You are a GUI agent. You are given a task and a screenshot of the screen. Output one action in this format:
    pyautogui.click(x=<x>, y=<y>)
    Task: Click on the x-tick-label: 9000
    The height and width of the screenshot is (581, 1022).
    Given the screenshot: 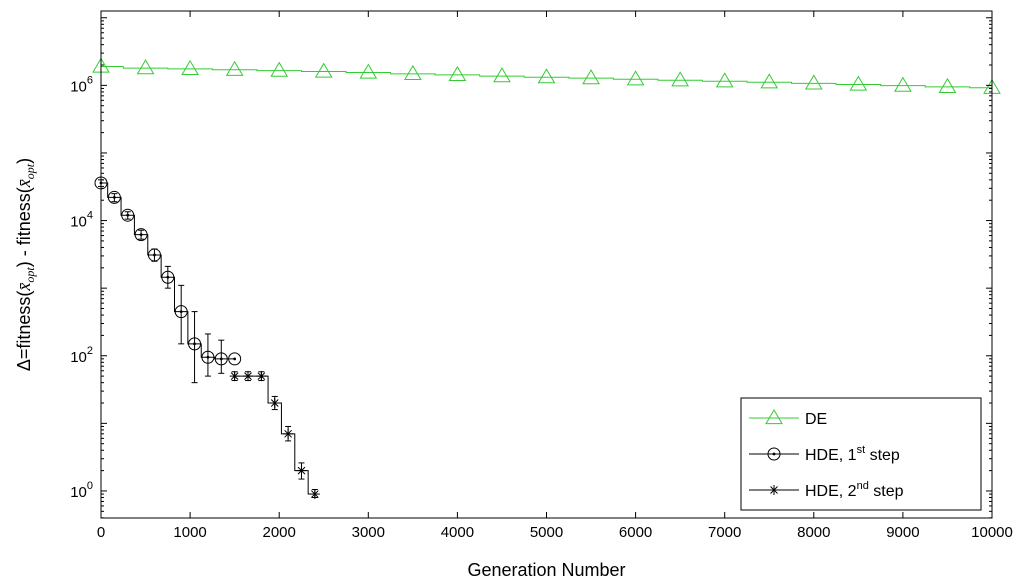 What is the action you would take?
    pyautogui.click(x=902, y=532)
    